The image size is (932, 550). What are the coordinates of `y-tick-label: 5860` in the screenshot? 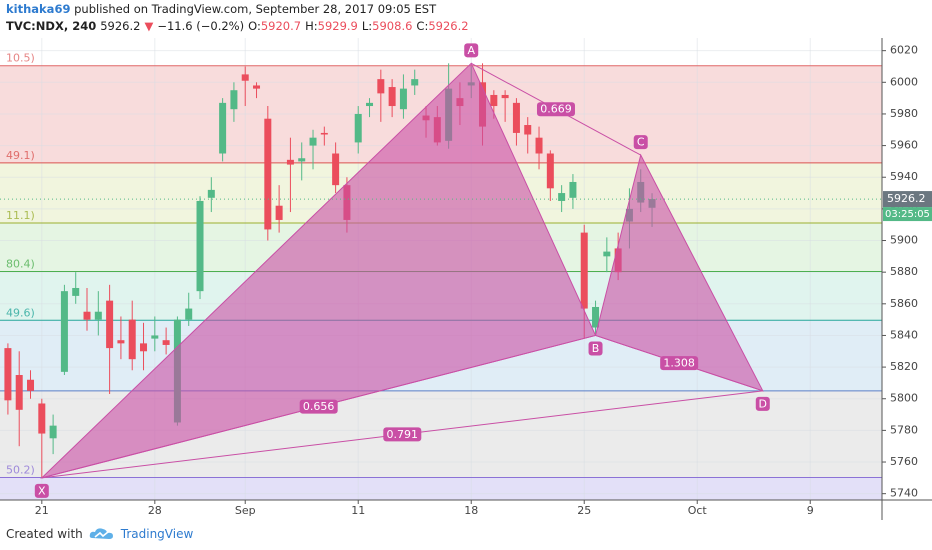 It's located at (904, 303).